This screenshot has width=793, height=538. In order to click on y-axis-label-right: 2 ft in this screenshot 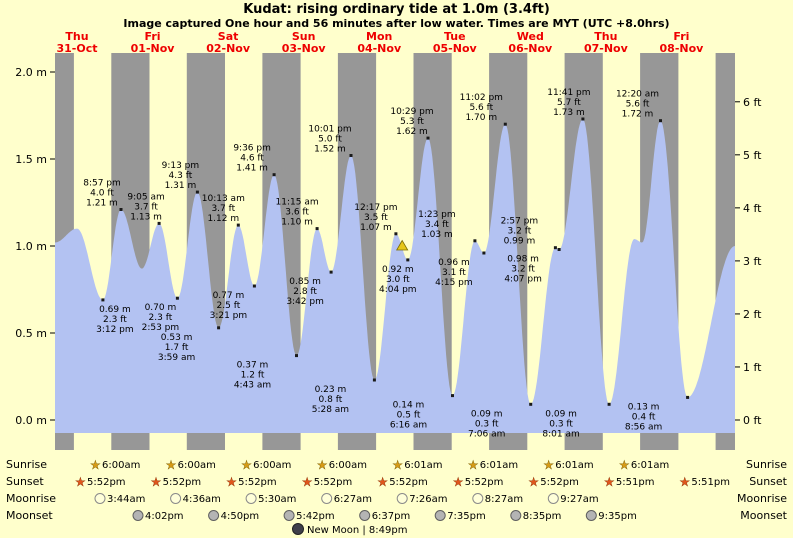, I will do `click(752, 314)`.